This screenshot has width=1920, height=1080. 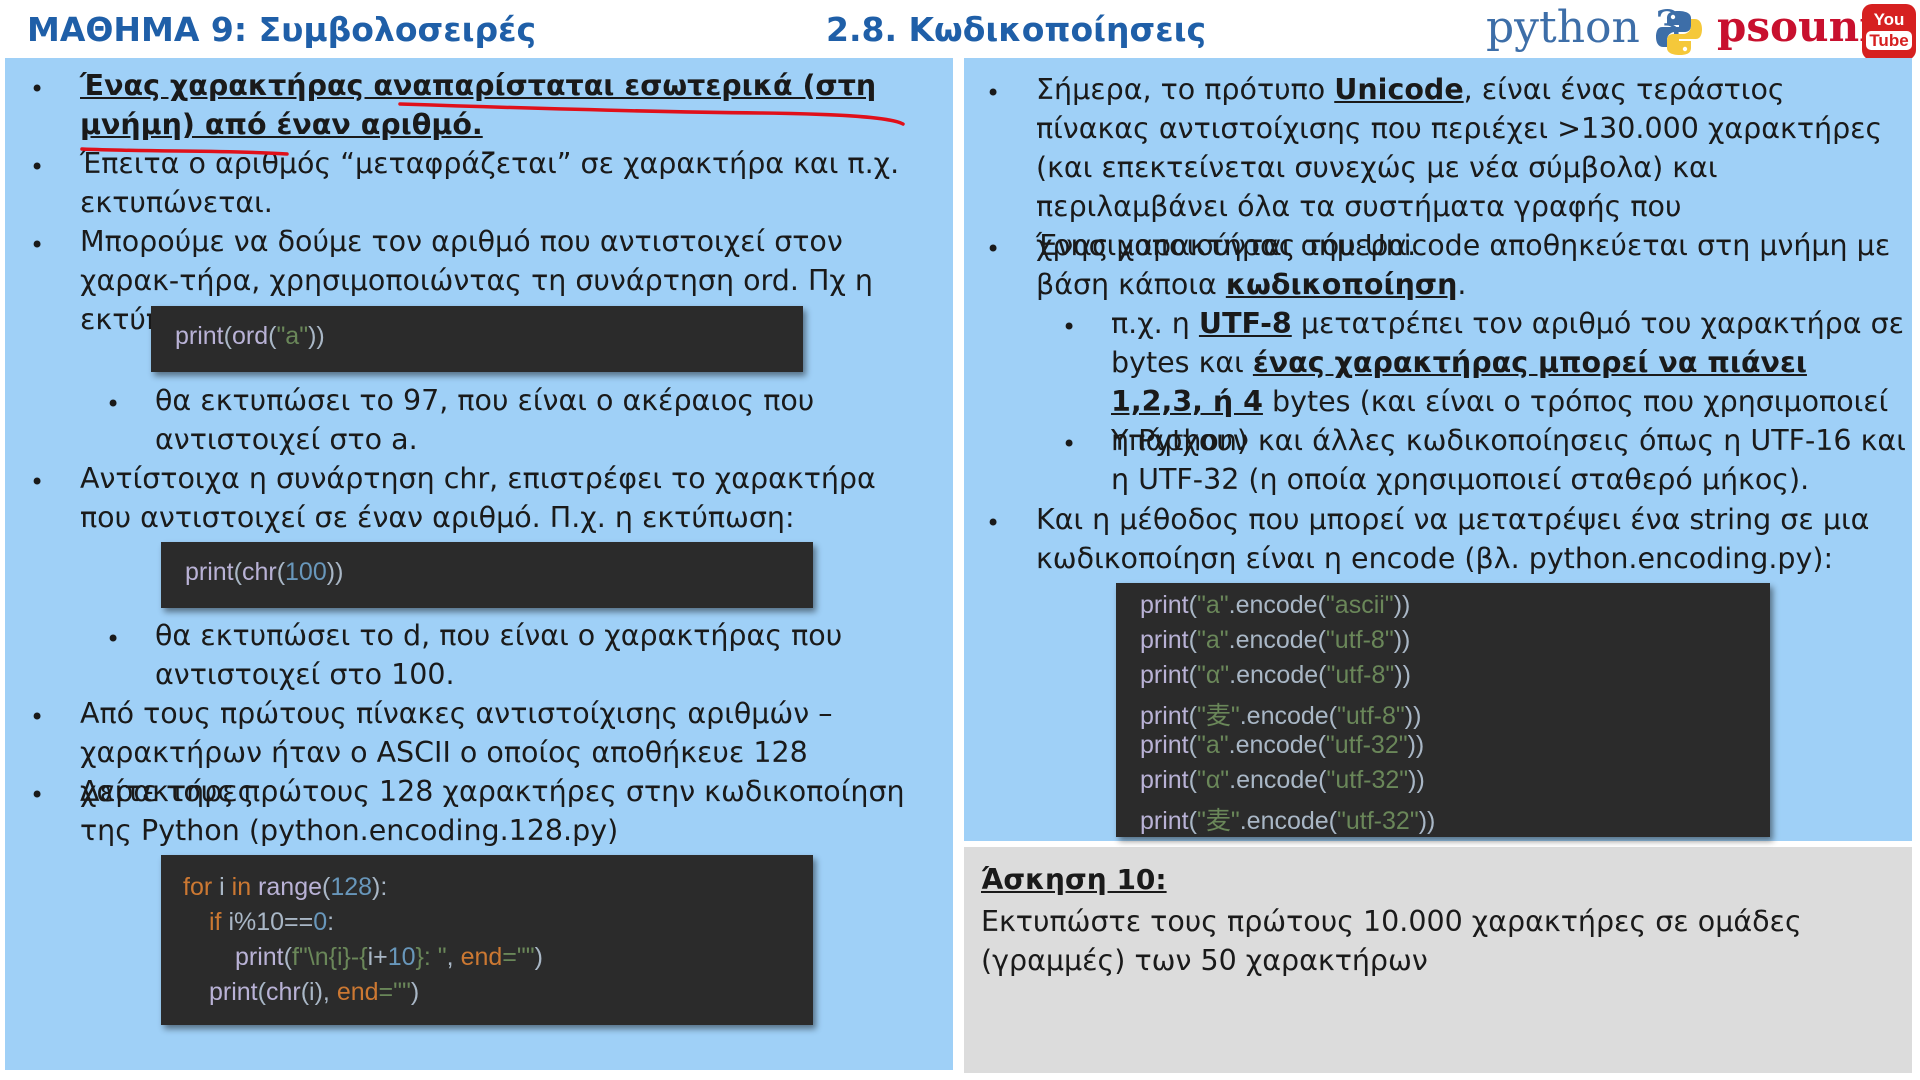 I want to click on code-line: print("a".encode("utf-32")), so click(x=1282, y=745).